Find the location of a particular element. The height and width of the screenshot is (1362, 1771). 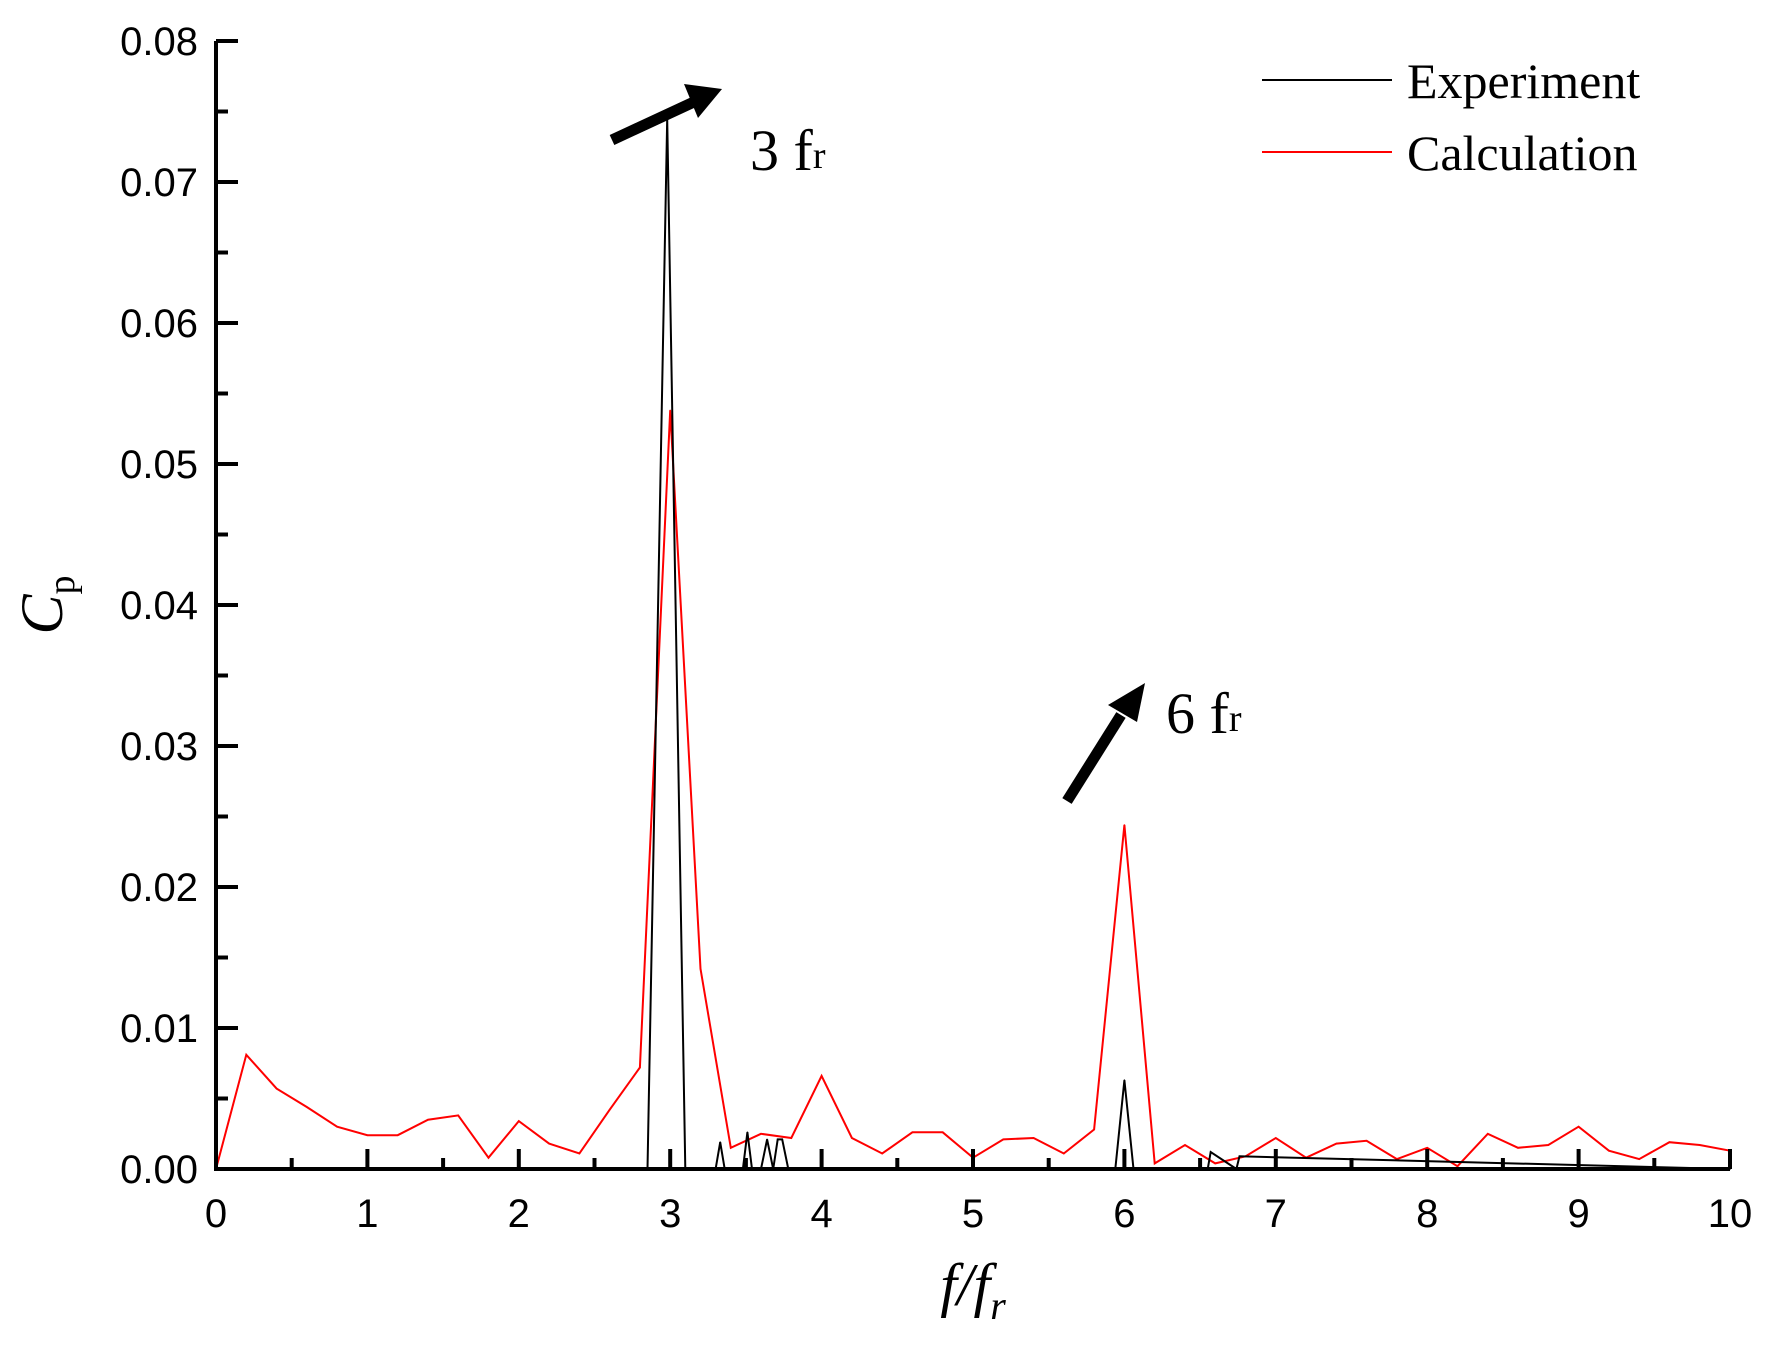

y-tick-label: 0.06 is located at coordinates (159, 324).